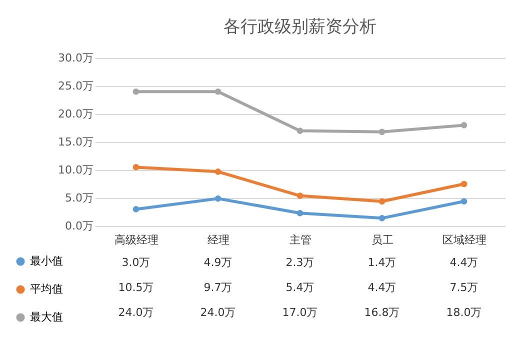  I want to click on data-label: 18.0万, so click(464, 312).